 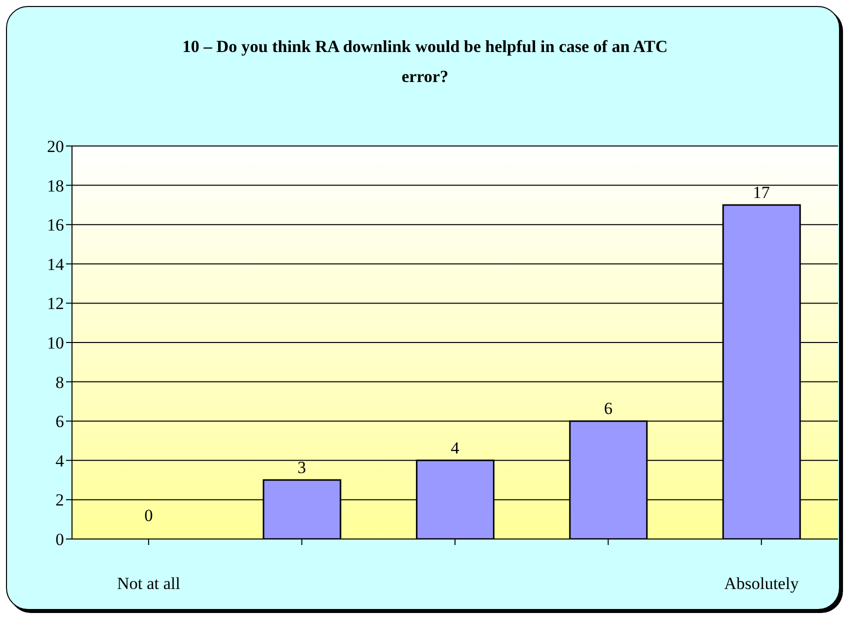 I want to click on y-tick-label: 2, so click(x=60, y=500).